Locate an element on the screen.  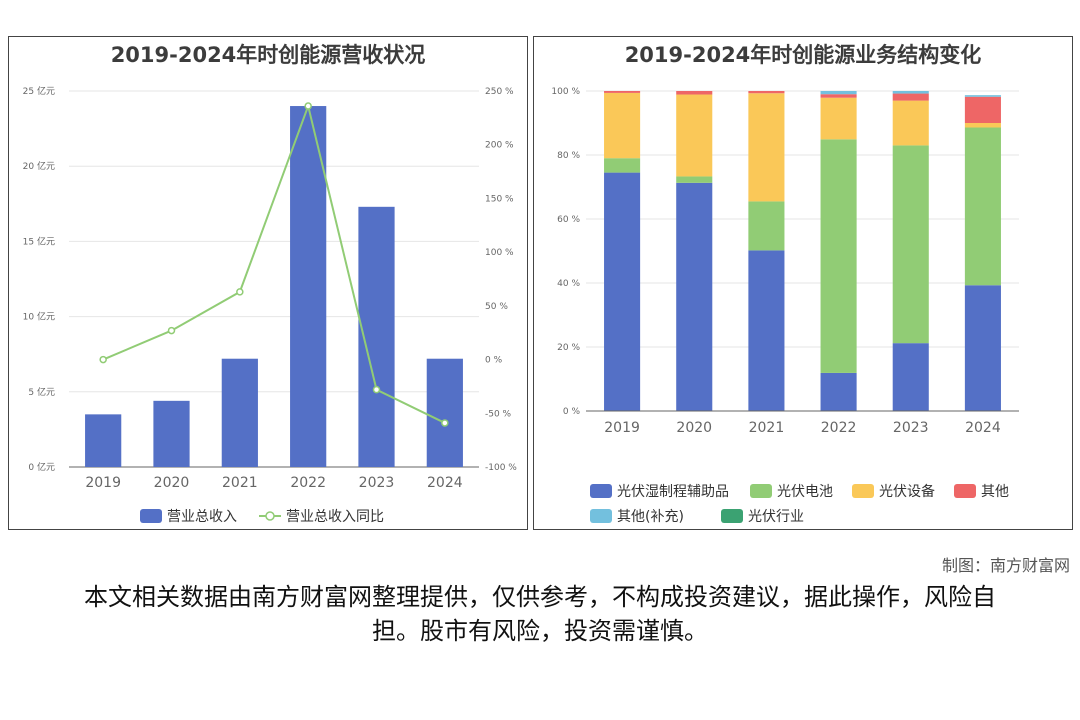
y-tick-label: 20 % is located at coordinates (568, 348).